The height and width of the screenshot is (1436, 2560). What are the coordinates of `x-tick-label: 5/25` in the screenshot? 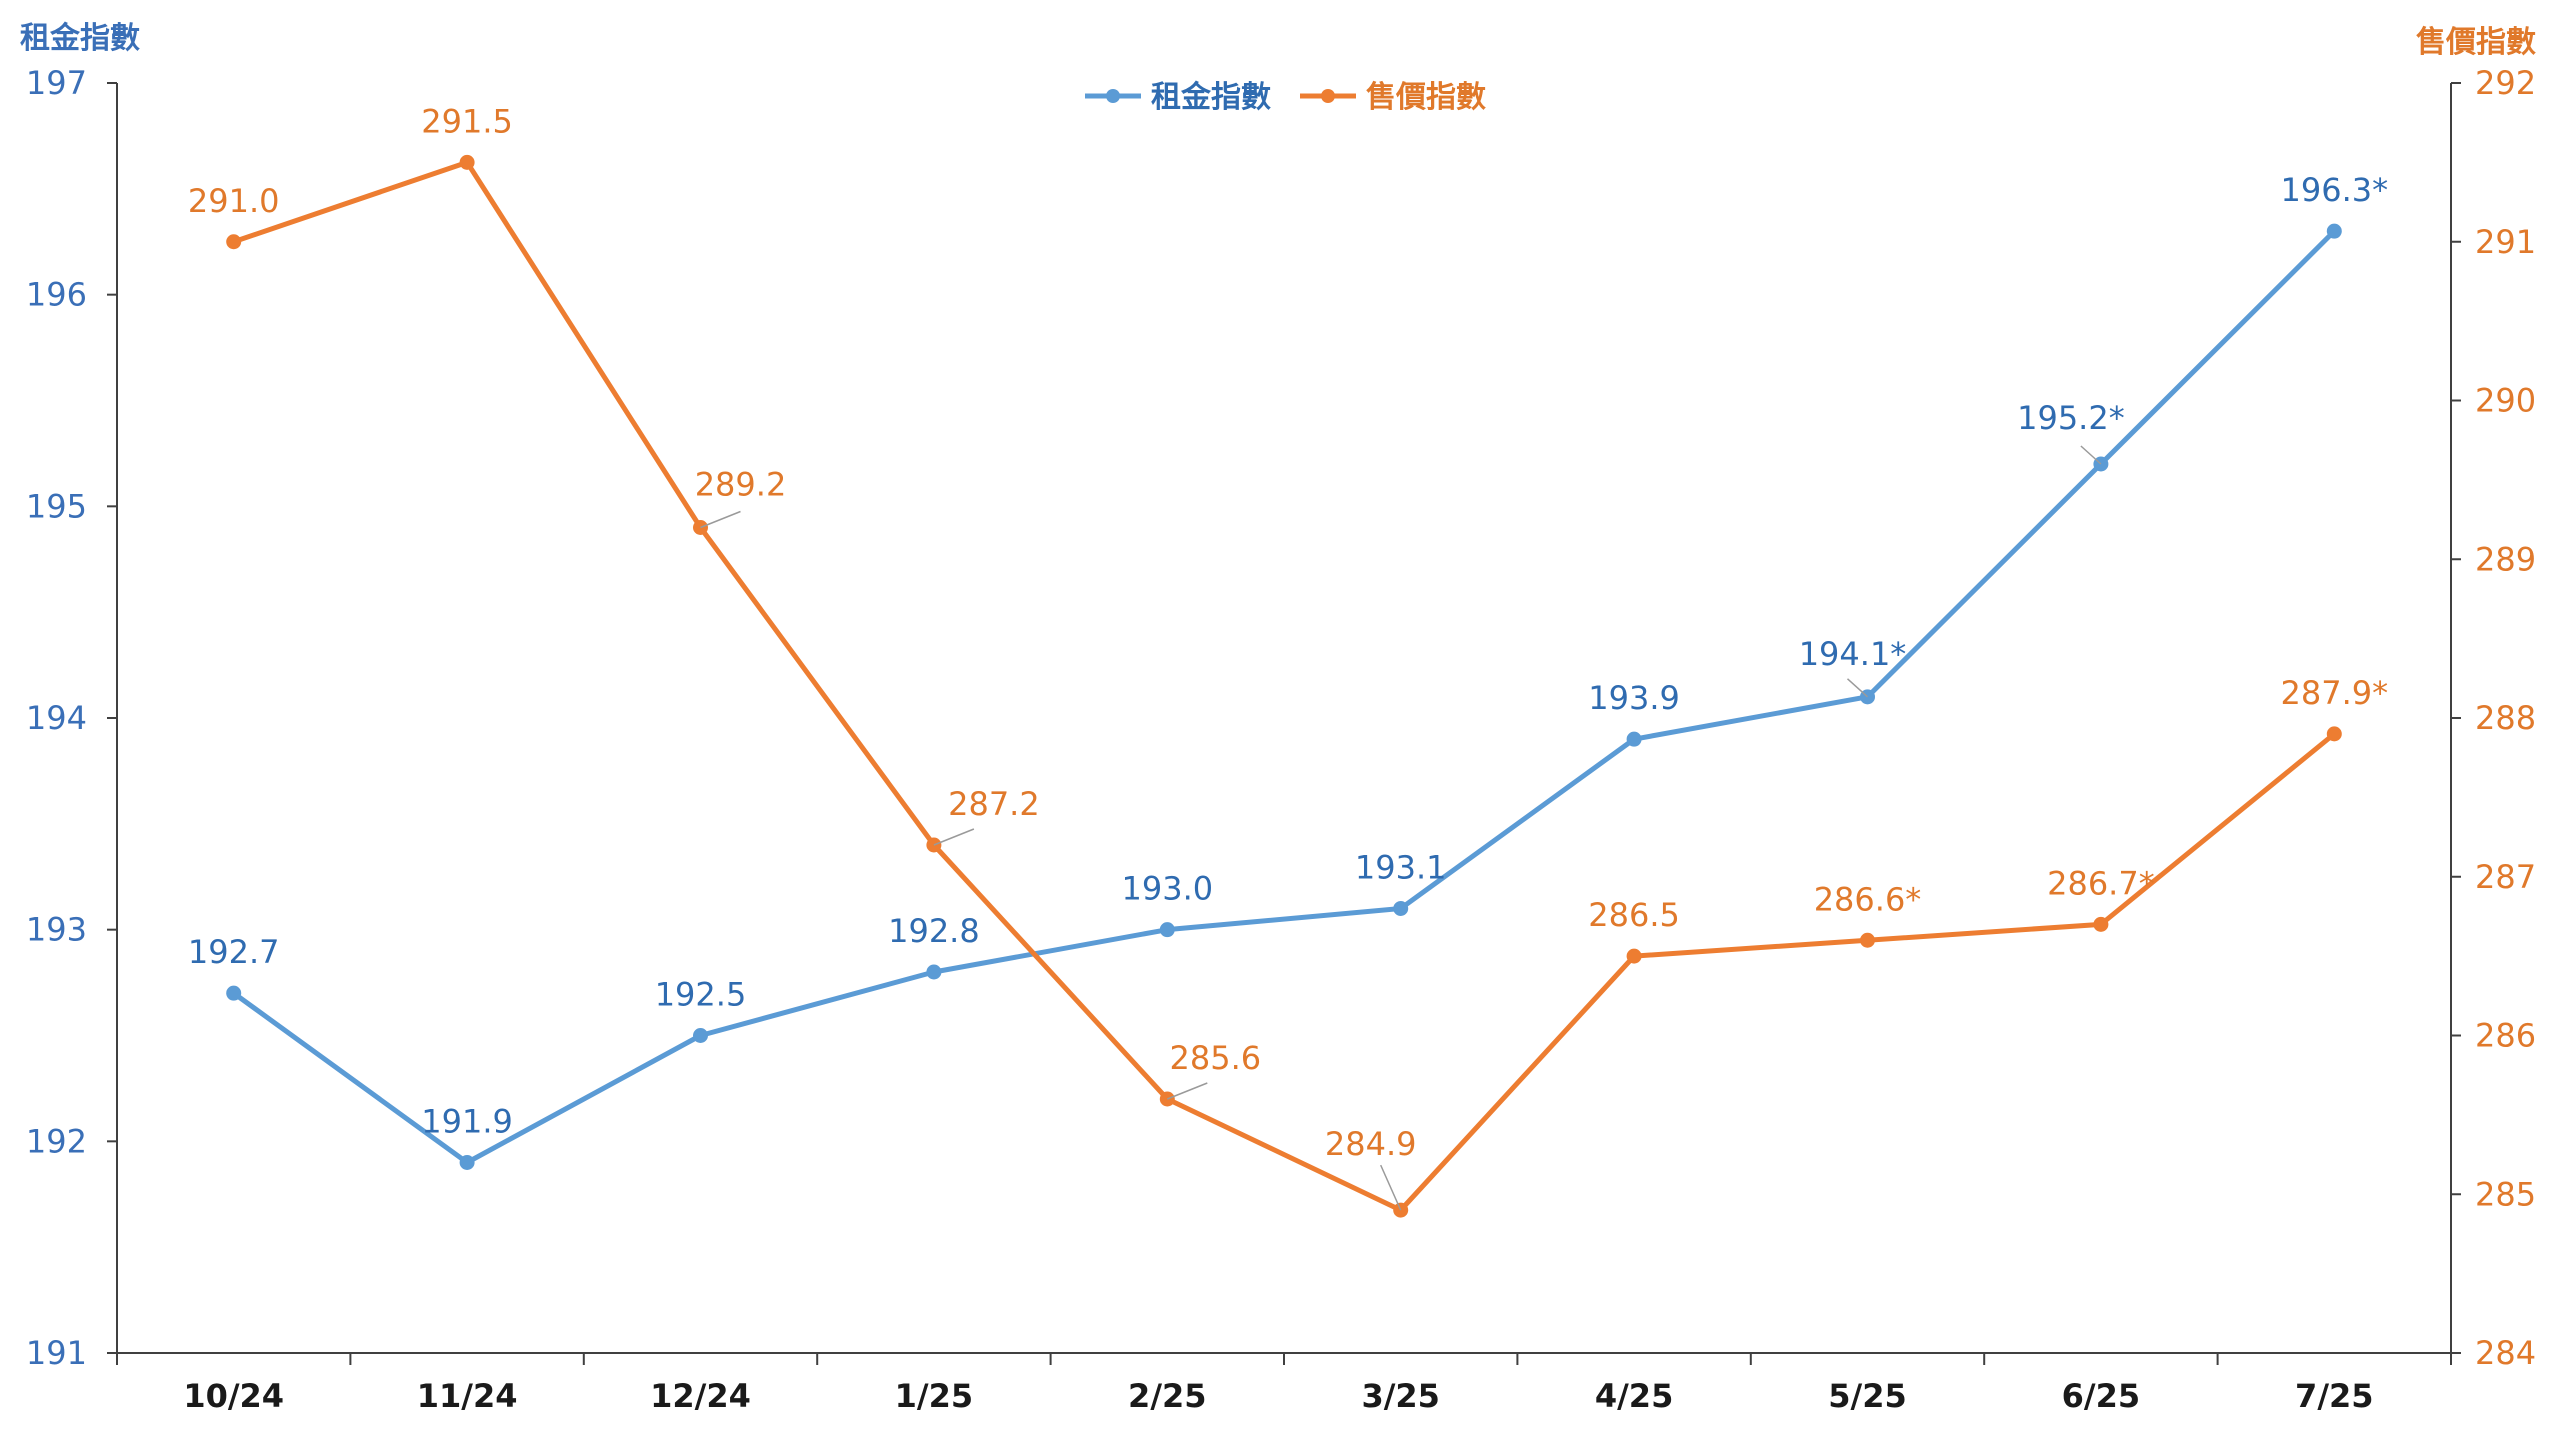 It's located at (1867, 1396).